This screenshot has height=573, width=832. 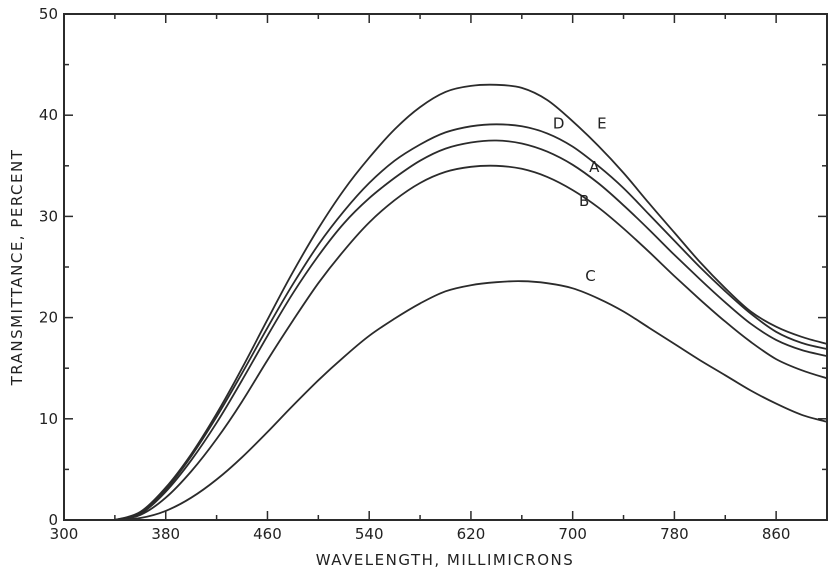 What do you see at coordinates (48, 14) in the screenshot?
I see `y-tick-label: 50` at bounding box center [48, 14].